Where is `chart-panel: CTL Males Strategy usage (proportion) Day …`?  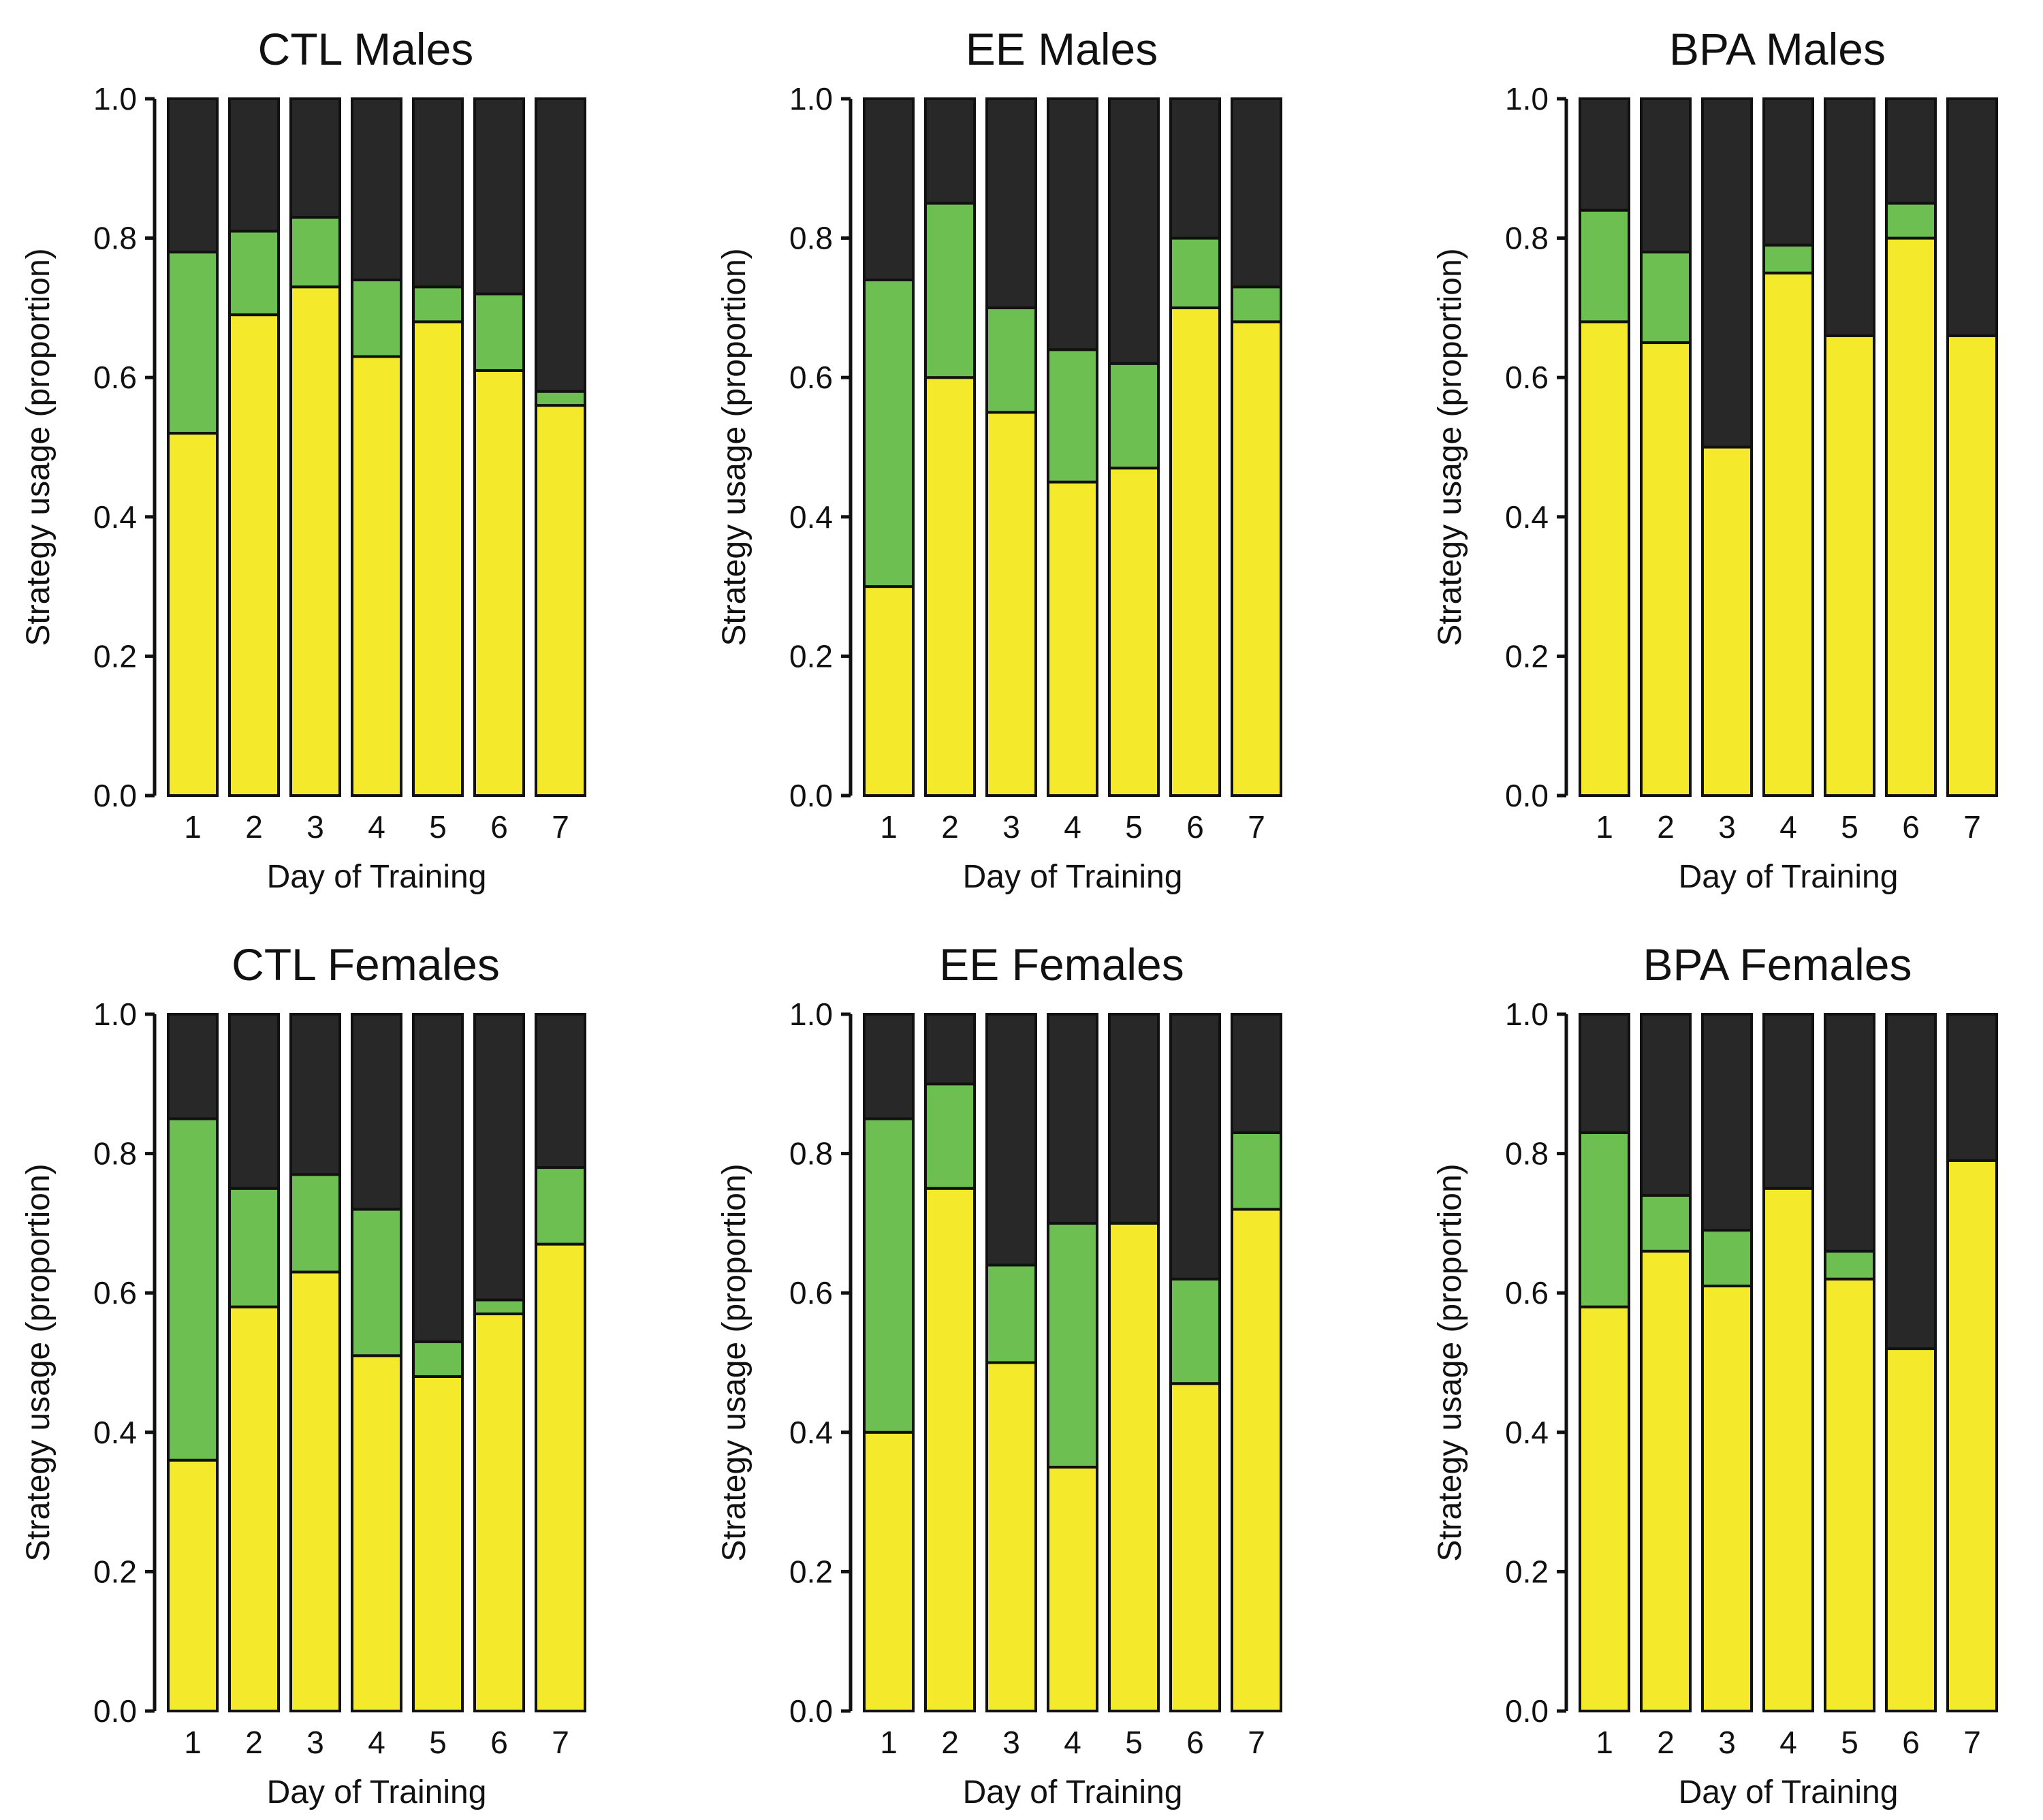
chart-panel: CTL Males Strategy usage (proportion) Day … is located at coordinates (303, 459).